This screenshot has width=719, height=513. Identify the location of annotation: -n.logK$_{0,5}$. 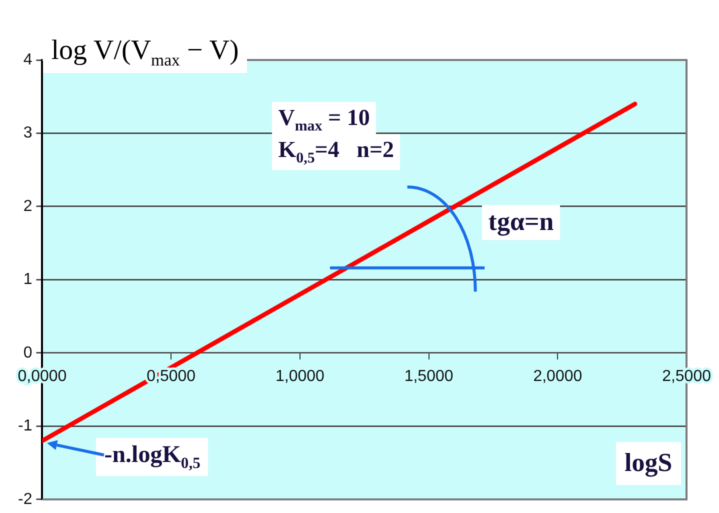
(152, 457).